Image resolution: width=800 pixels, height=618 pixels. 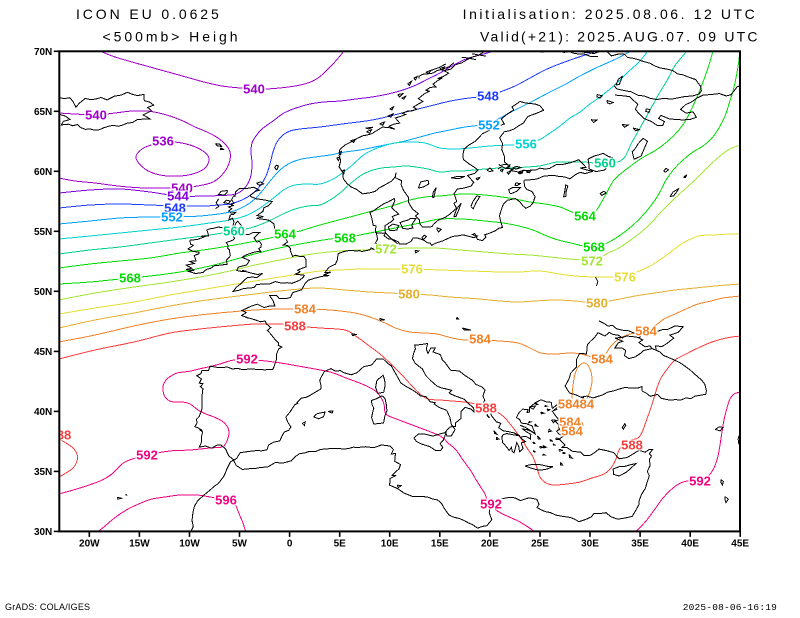 What do you see at coordinates (730, 607) in the screenshot?
I see `svg-text: 2025-08-06-16:19` at bounding box center [730, 607].